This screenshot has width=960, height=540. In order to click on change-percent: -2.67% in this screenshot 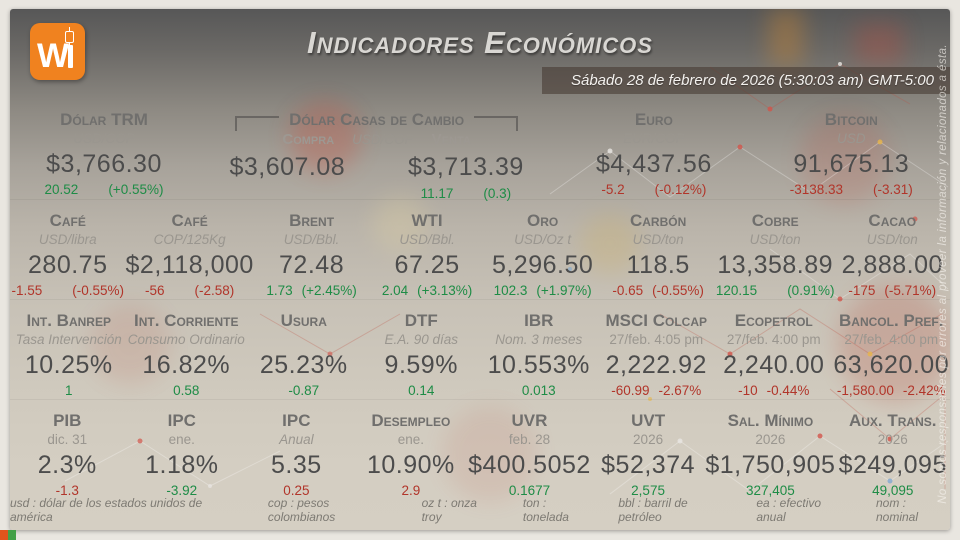, I will do `click(680, 391)`.